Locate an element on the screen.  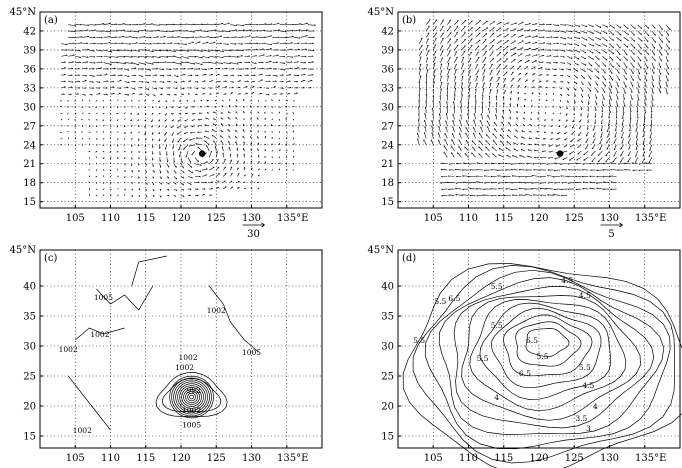
panel-label: (c) is located at coordinates (51, 258).